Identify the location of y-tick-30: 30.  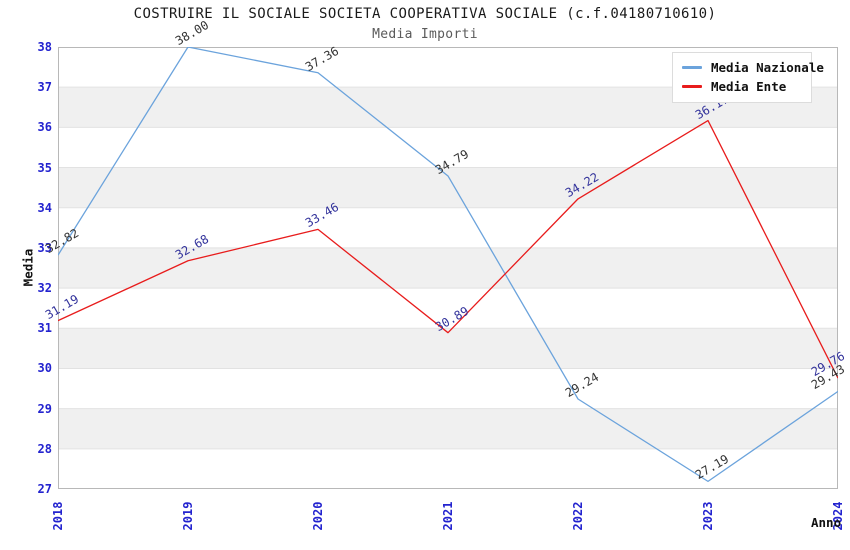
(44, 368).